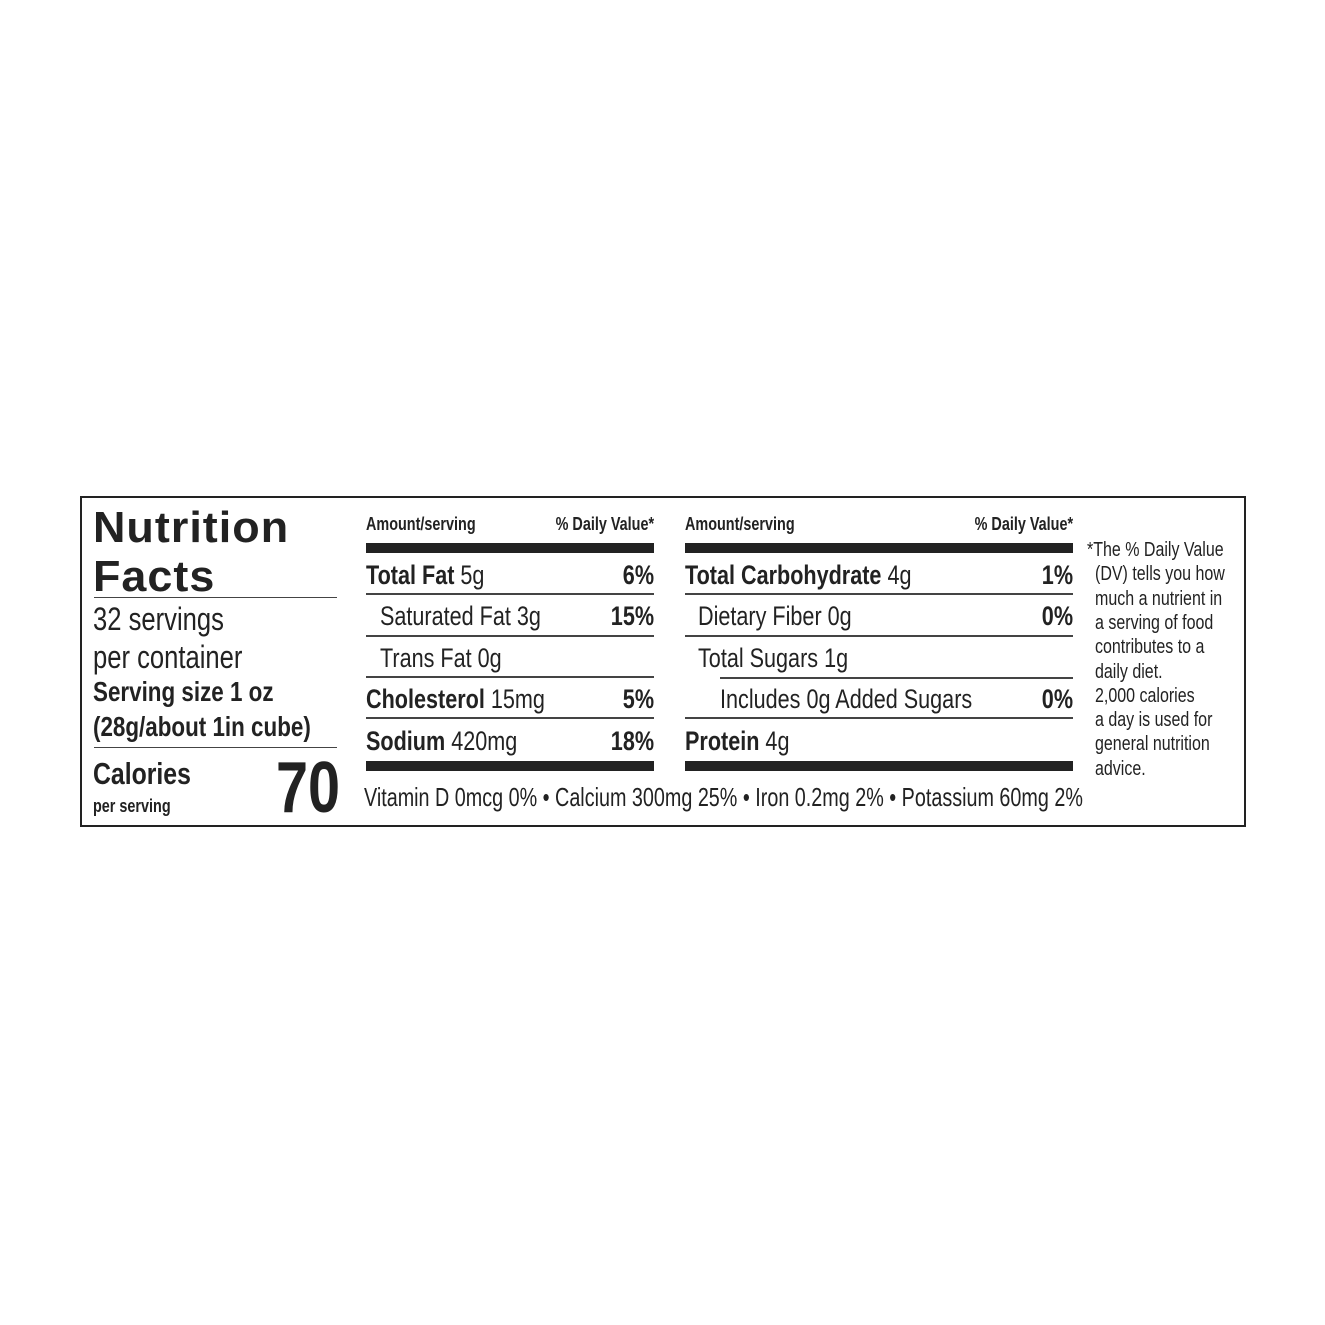 This screenshot has width=1325, height=1325. What do you see at coordinates (737, 741) in the screenshot?
I see `row-protein: Protein 4g` at bounding box center [737, 741].